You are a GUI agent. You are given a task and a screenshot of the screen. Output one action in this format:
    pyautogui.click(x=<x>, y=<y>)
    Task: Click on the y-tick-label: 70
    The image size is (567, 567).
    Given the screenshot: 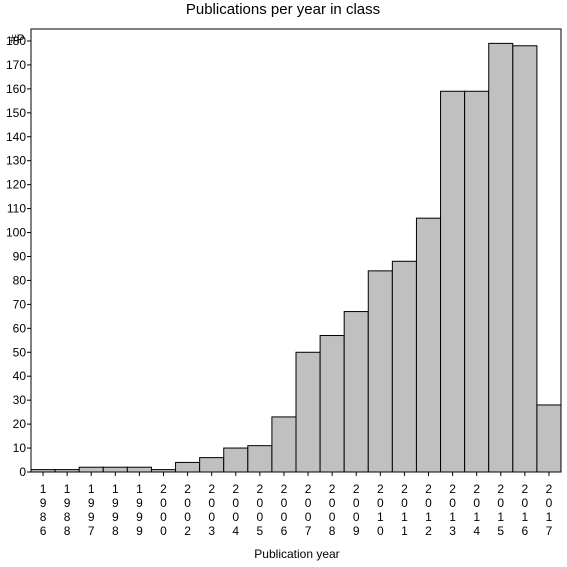 What is the action you would take?
    pyautogui.click(x=20, y=304)
    